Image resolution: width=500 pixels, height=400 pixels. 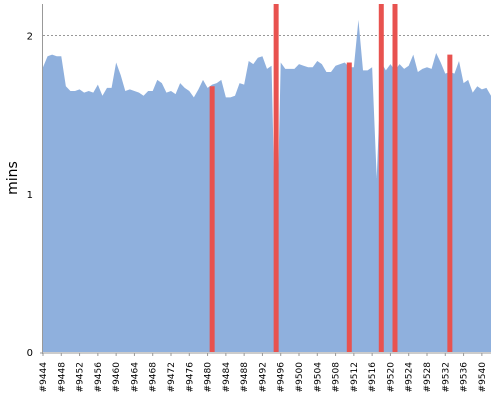 I want to click on y-tick-label-1: 1, so click(x=30, y=195).